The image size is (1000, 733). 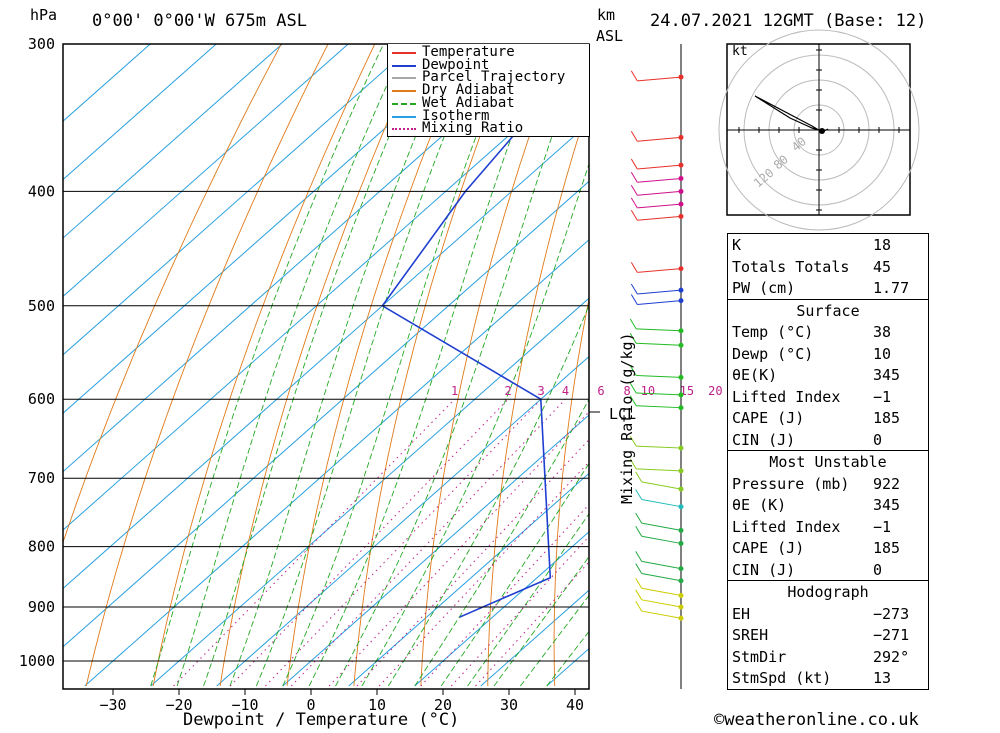 I want to click on x-tick-label: −10, so click(x=244, y=705).